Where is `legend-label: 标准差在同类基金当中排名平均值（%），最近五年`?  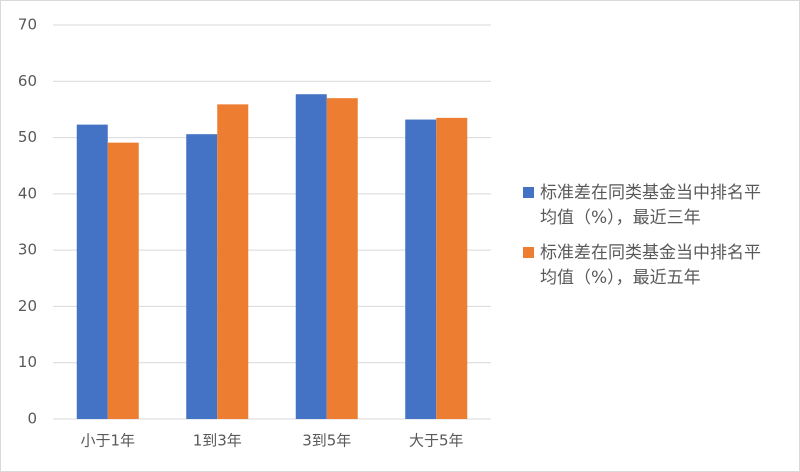 legend-label: 标准差在同类基金当中排名平均值（%），最近五年 is located at coordinates (650, 265).